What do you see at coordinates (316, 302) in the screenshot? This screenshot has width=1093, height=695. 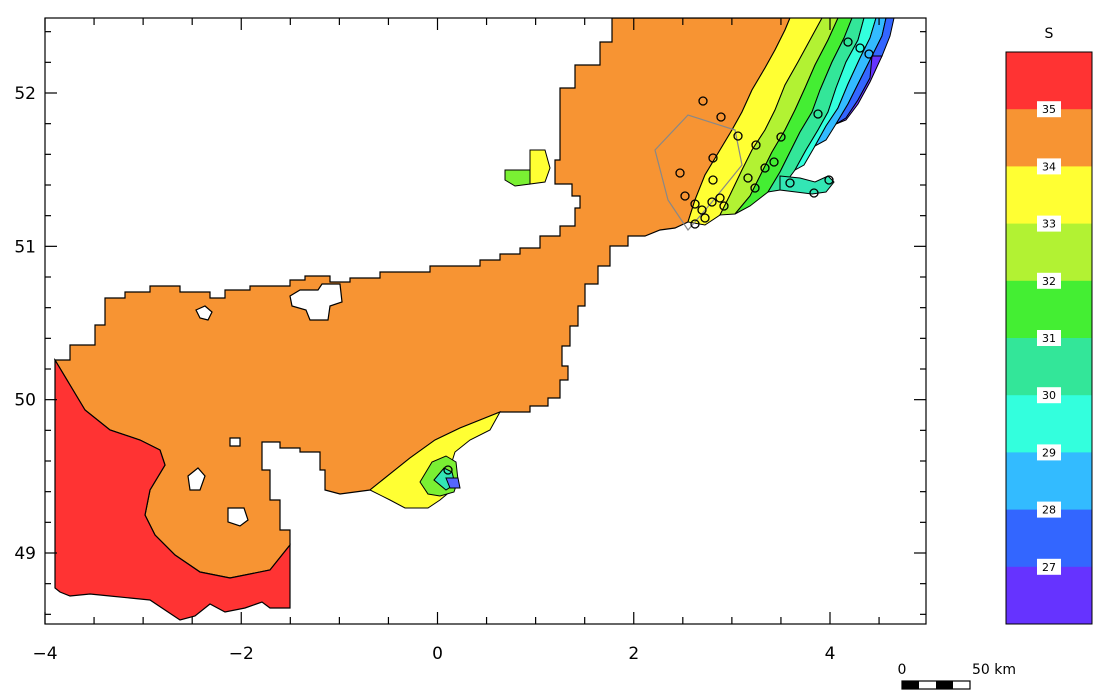 I see `land-island-a` at bounding box center [316, 302].